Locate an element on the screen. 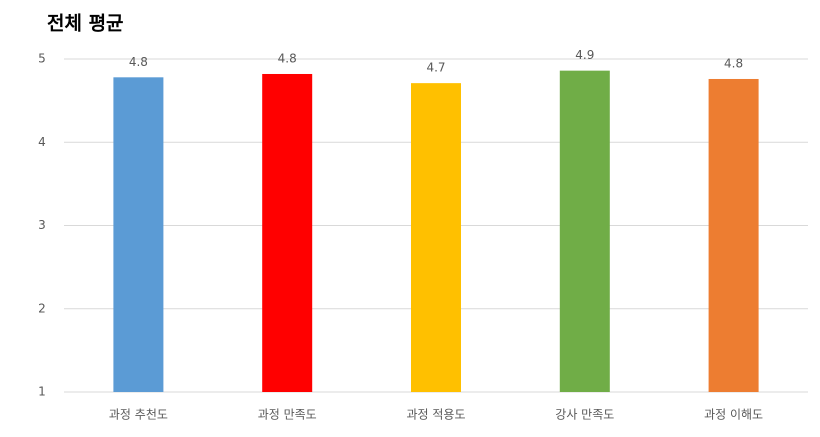  value-label: 4.7 is located at coordinates (435, 68).